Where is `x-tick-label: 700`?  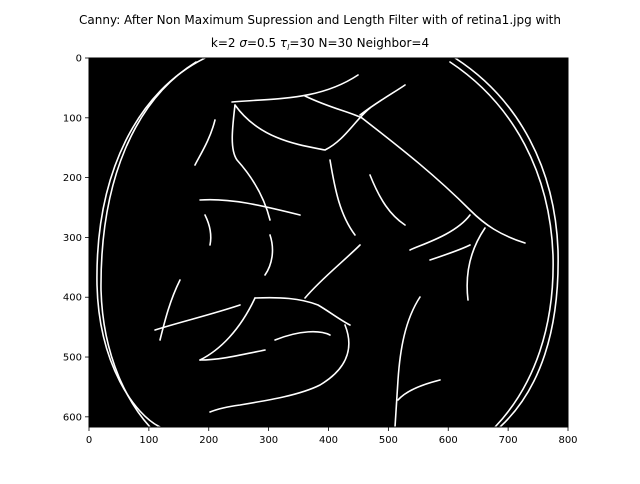
x-tick-label: 700 is located at coordinates (508, 440).